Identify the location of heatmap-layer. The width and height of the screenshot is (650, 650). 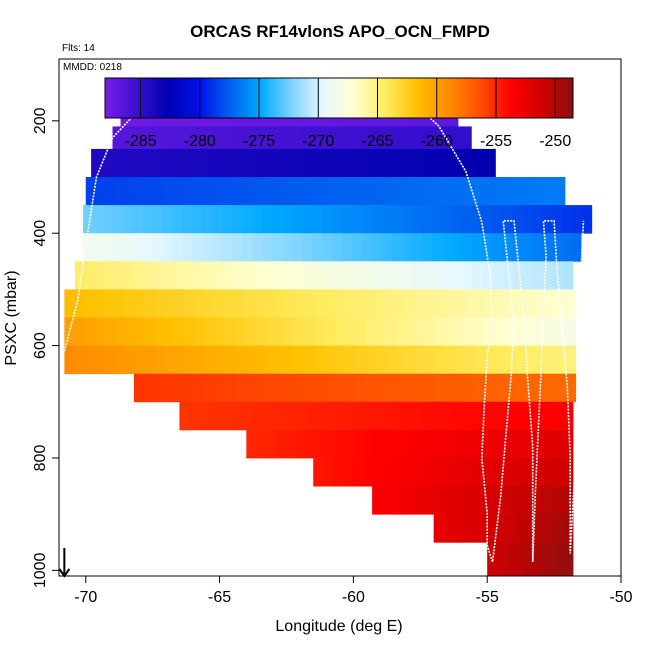
(332, 247).